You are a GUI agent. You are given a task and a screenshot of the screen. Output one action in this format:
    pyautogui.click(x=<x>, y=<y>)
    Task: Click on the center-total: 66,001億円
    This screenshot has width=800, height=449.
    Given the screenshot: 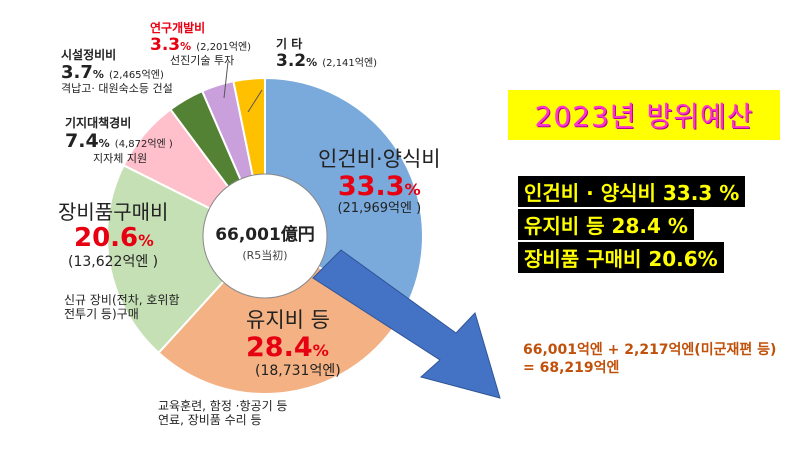 What is the action you would take?
    pyautogui.click(x=265, y=234)
    